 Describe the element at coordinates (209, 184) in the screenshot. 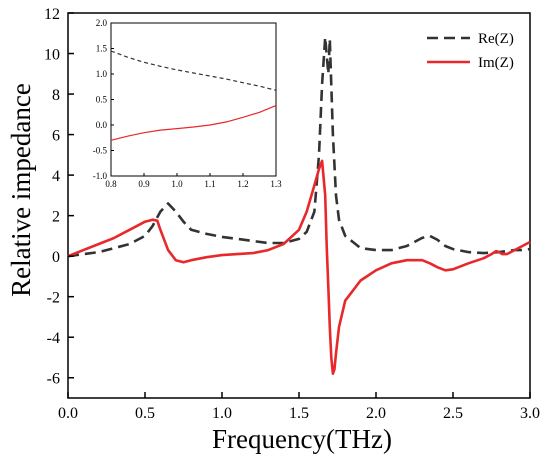

I see `inset-x-tick-label: 1.1` at that location.